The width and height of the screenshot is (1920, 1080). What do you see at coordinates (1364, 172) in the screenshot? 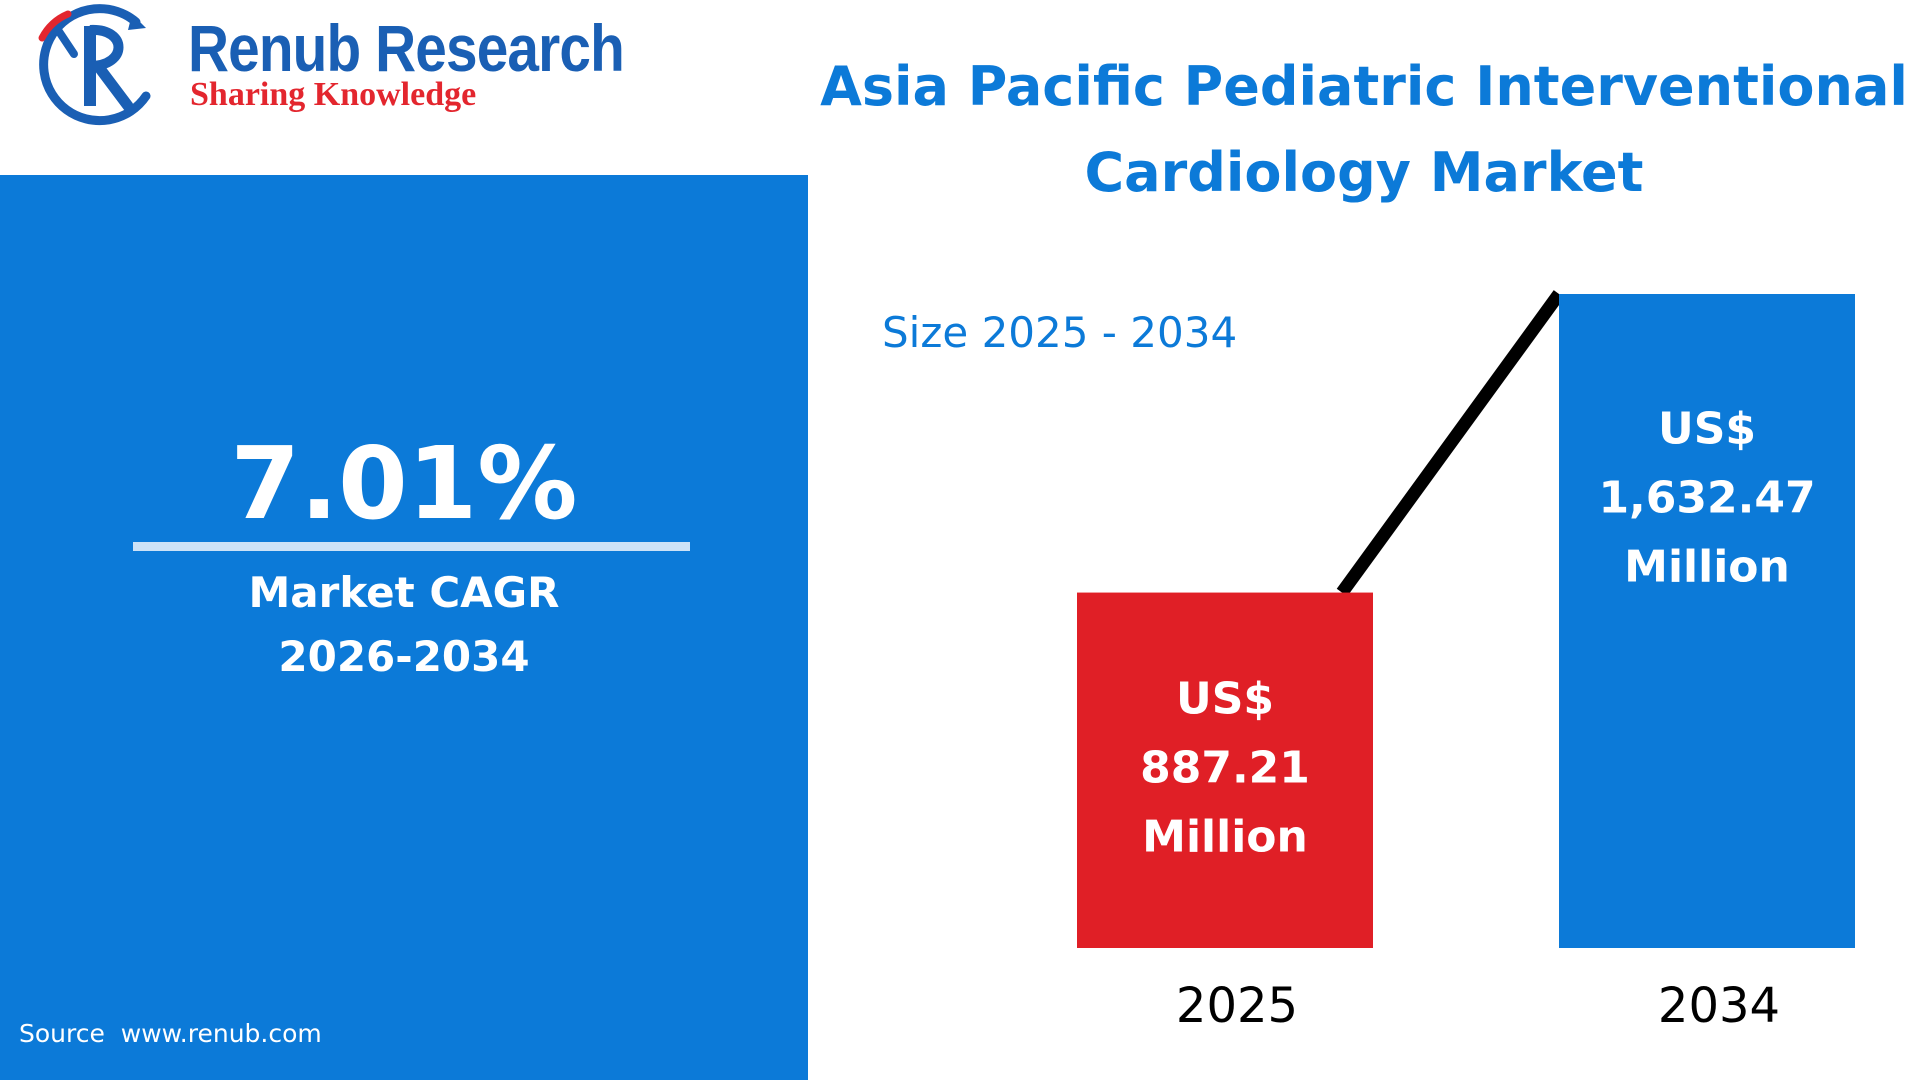
I see `title-line2: Cardiology Market` at bounding box center [1364, 172].